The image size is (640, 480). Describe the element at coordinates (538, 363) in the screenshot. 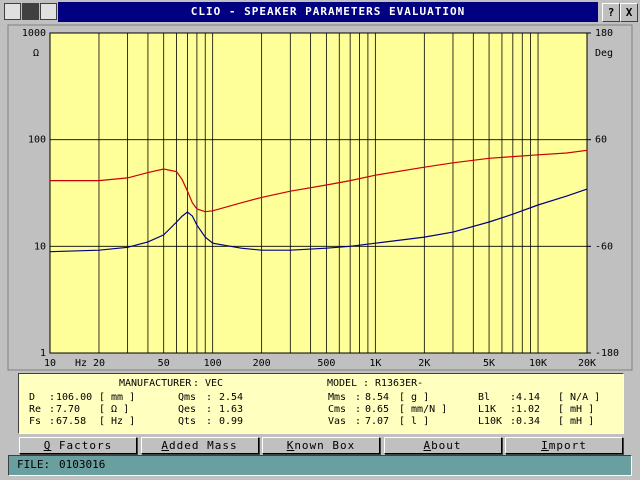

I see `x-tick-label: 10K` at that location.